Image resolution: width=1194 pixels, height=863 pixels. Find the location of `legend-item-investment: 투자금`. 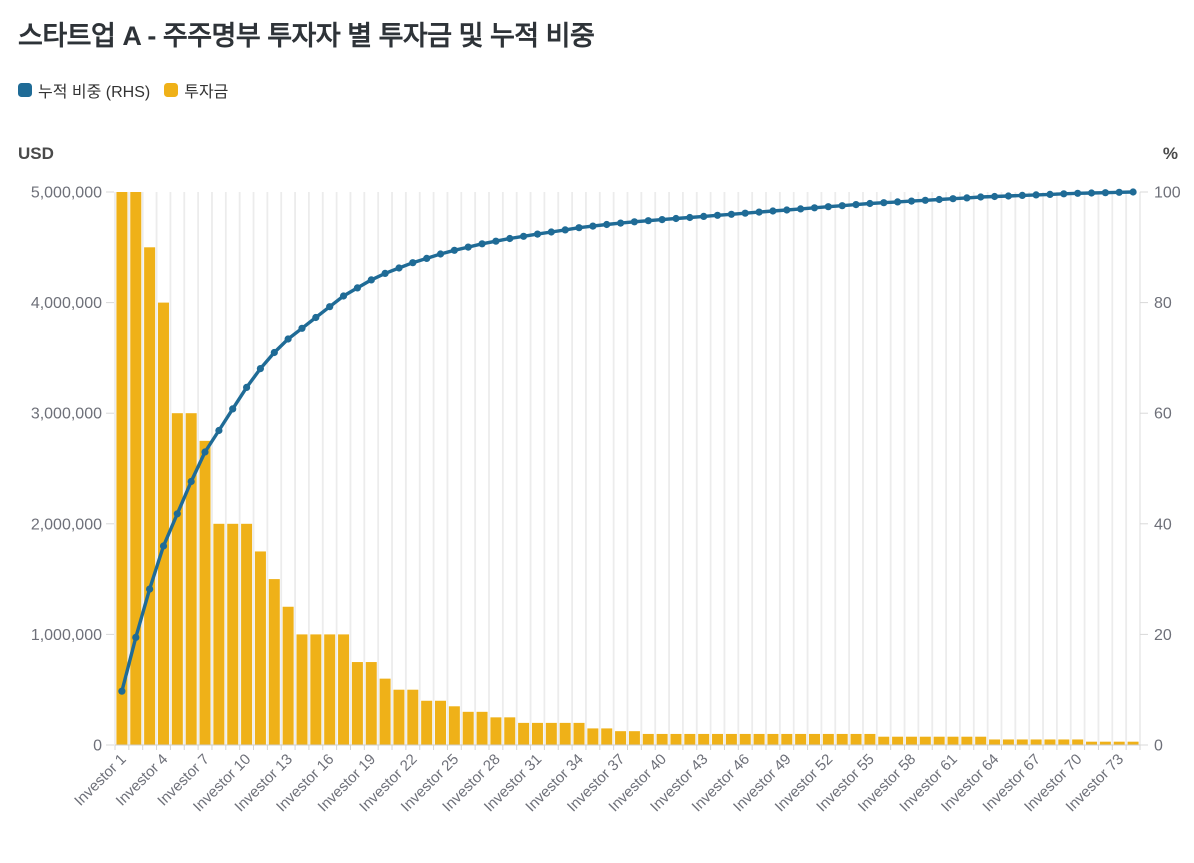

legend-item-investment: 투자금 is located at coordinates (196, 90).